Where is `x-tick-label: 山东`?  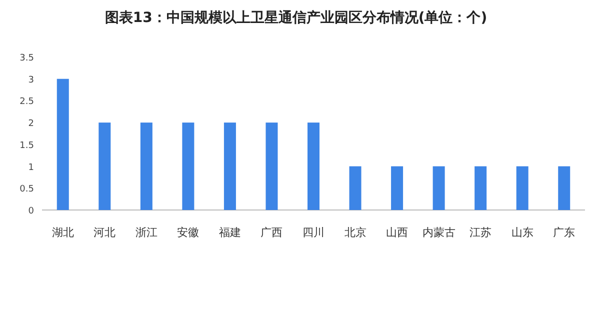
x-tick-label: 山东 is located at coordinates (522, 232).